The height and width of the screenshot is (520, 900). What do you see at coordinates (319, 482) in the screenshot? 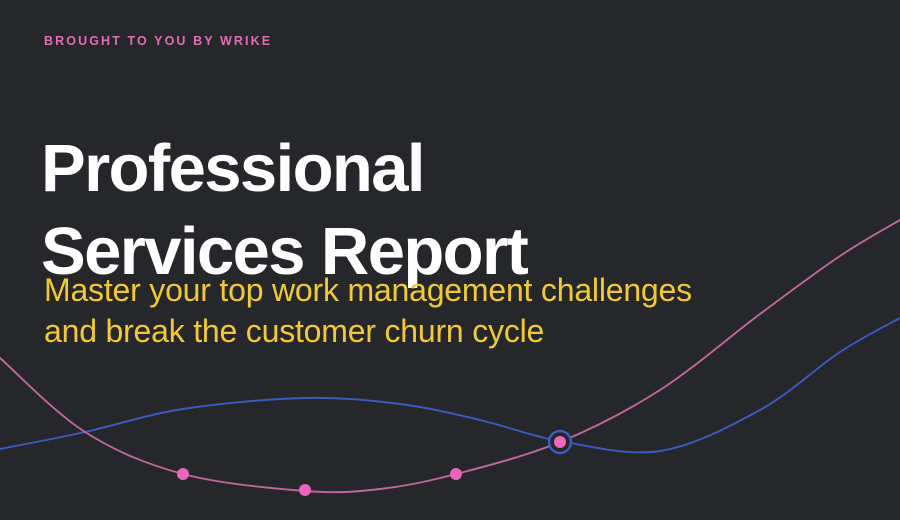
I see `pink-data-point-group` at bounding box center [319, 482].